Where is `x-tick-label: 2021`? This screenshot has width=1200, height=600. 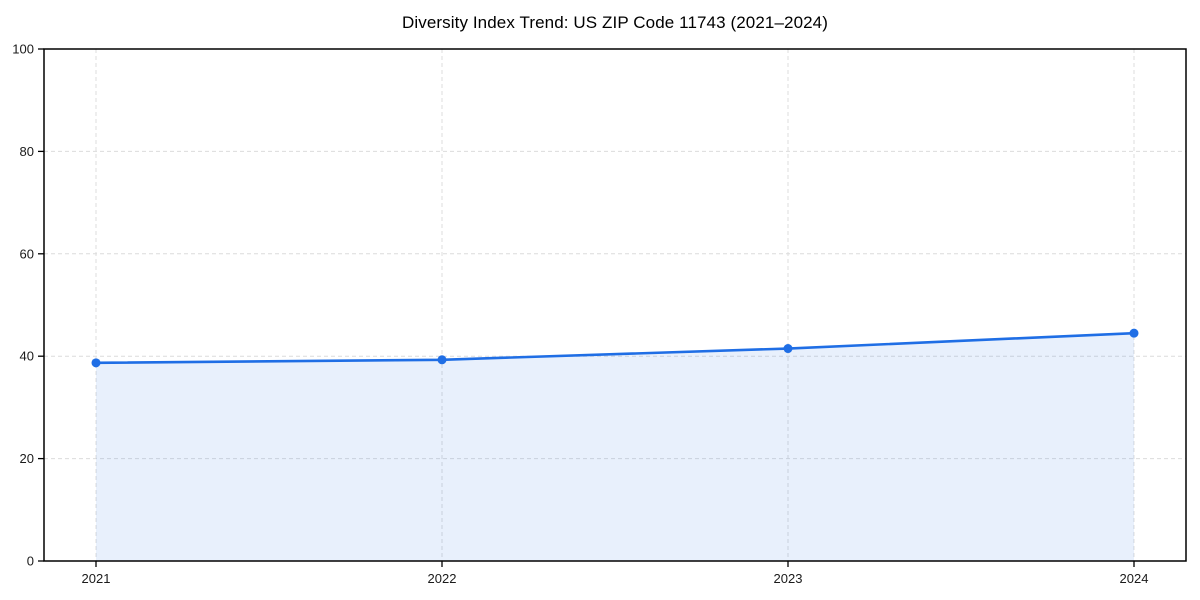
x-tick-label: 2021 is located at coordinates (96, 578).